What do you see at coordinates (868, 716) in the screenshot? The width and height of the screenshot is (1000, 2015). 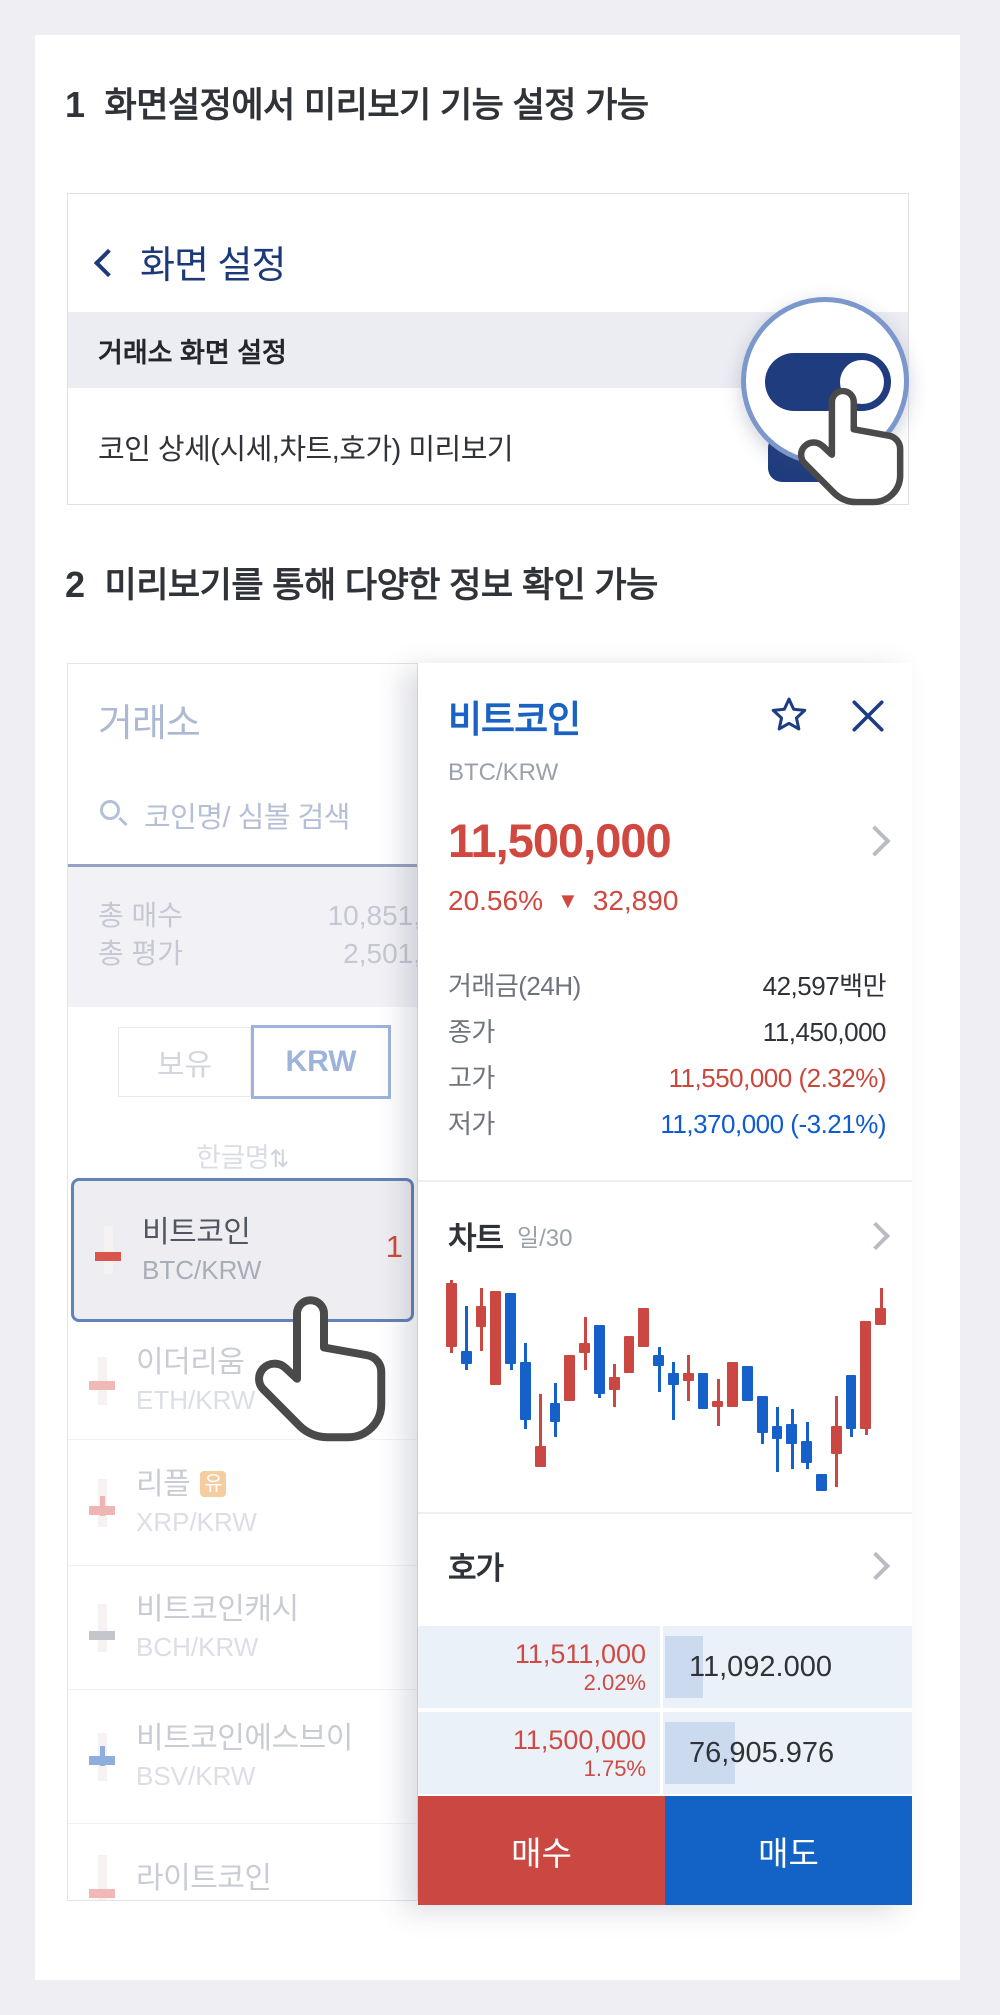 I see `close-icon` at bounding box center [868, 716].